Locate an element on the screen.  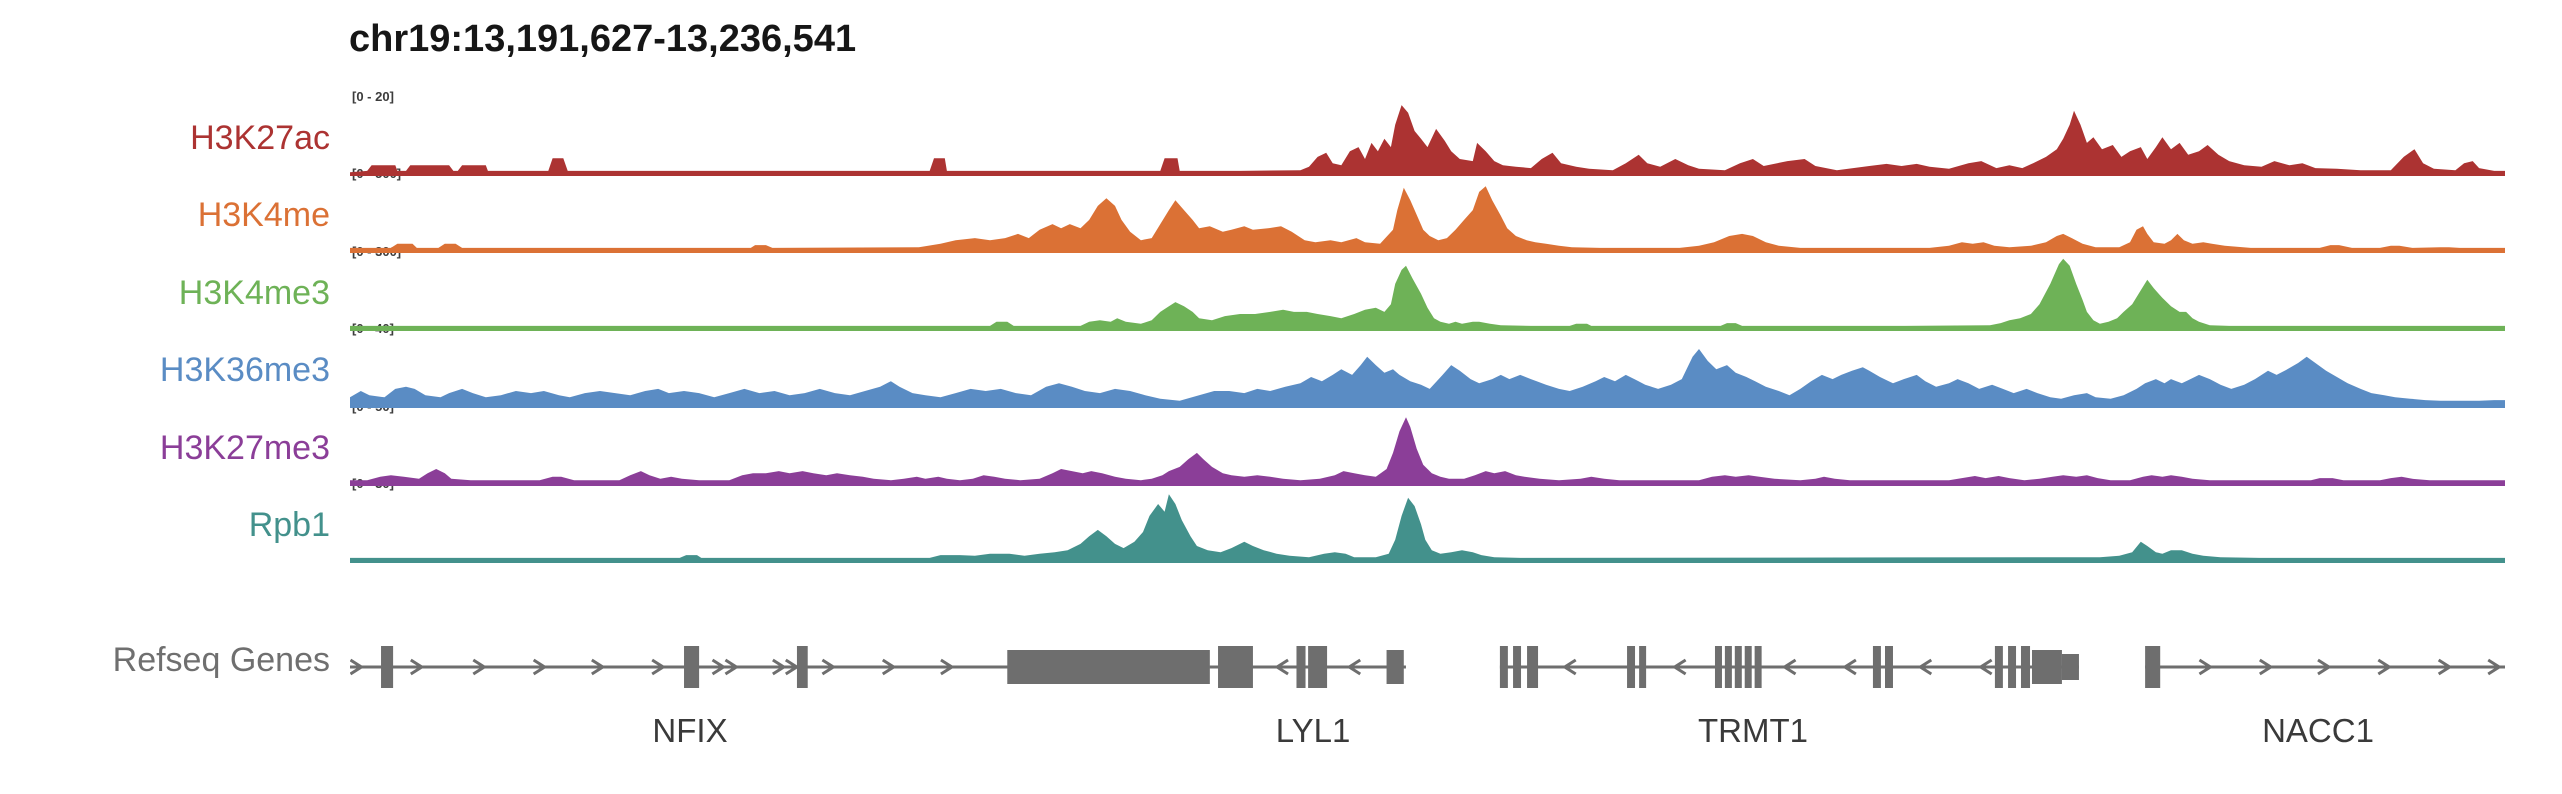
coverage-area-h3k27me3 is located at coordinates (1427, 450).